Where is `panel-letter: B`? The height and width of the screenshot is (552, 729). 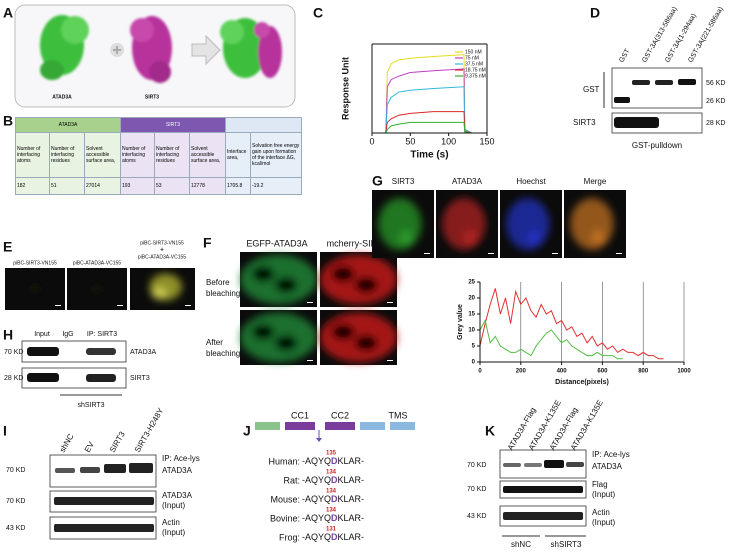 panel-letter: B is located at coordinates (8, 121).